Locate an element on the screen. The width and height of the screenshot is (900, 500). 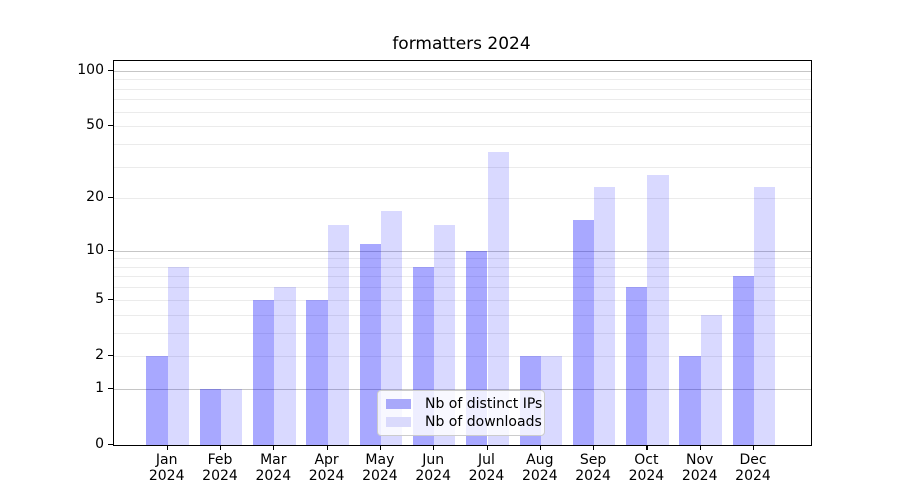
x-tick-label: Mar 2024 is located at coordinates (273, 468).